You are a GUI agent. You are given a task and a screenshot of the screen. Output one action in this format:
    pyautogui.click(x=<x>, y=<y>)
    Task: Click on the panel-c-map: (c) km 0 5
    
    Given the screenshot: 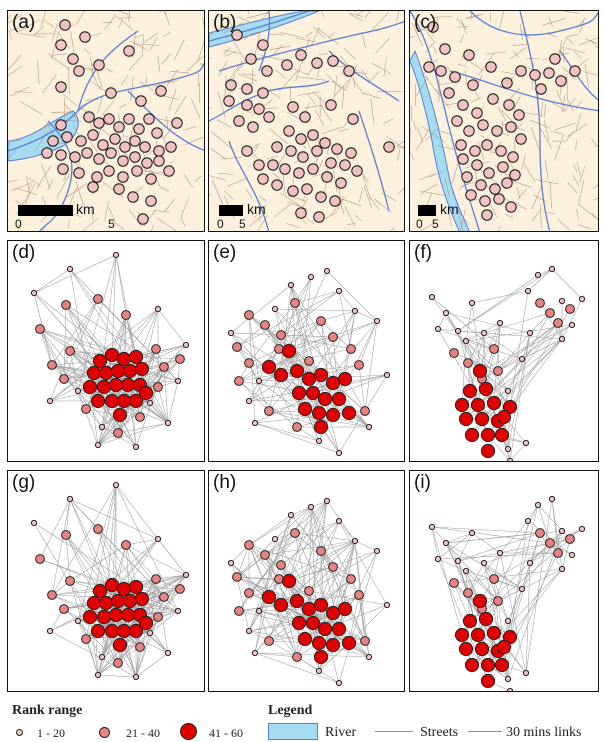 What is the action you would take?
    pyautogui.click(x=504, y=121)
    